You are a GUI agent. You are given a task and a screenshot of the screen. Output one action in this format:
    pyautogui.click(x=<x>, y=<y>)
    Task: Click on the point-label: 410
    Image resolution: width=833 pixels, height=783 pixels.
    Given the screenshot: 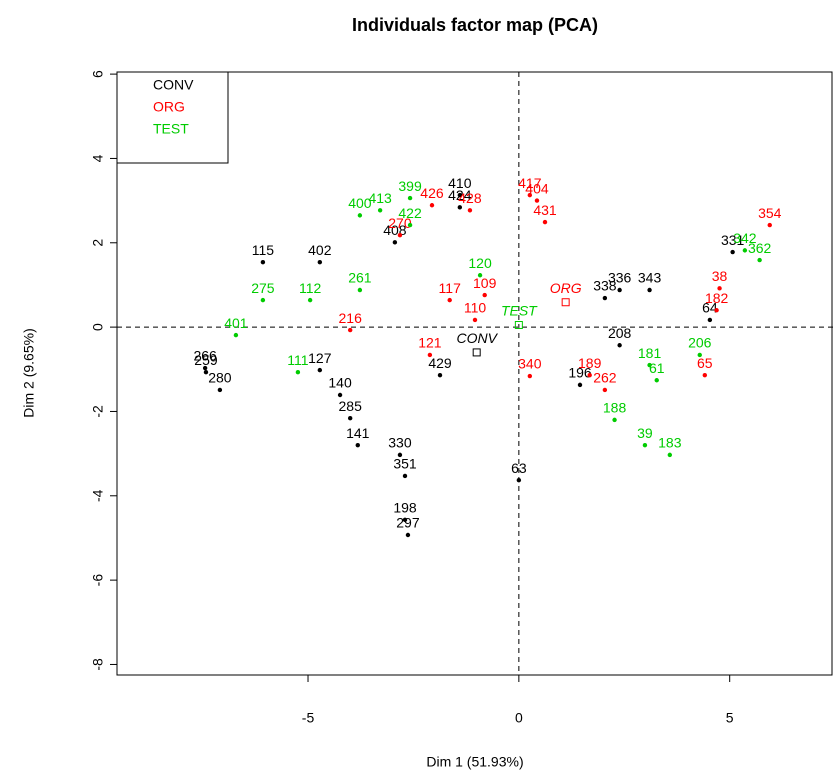 What is the action you would take?
    pyautogui.click(x=460, y=183)
    